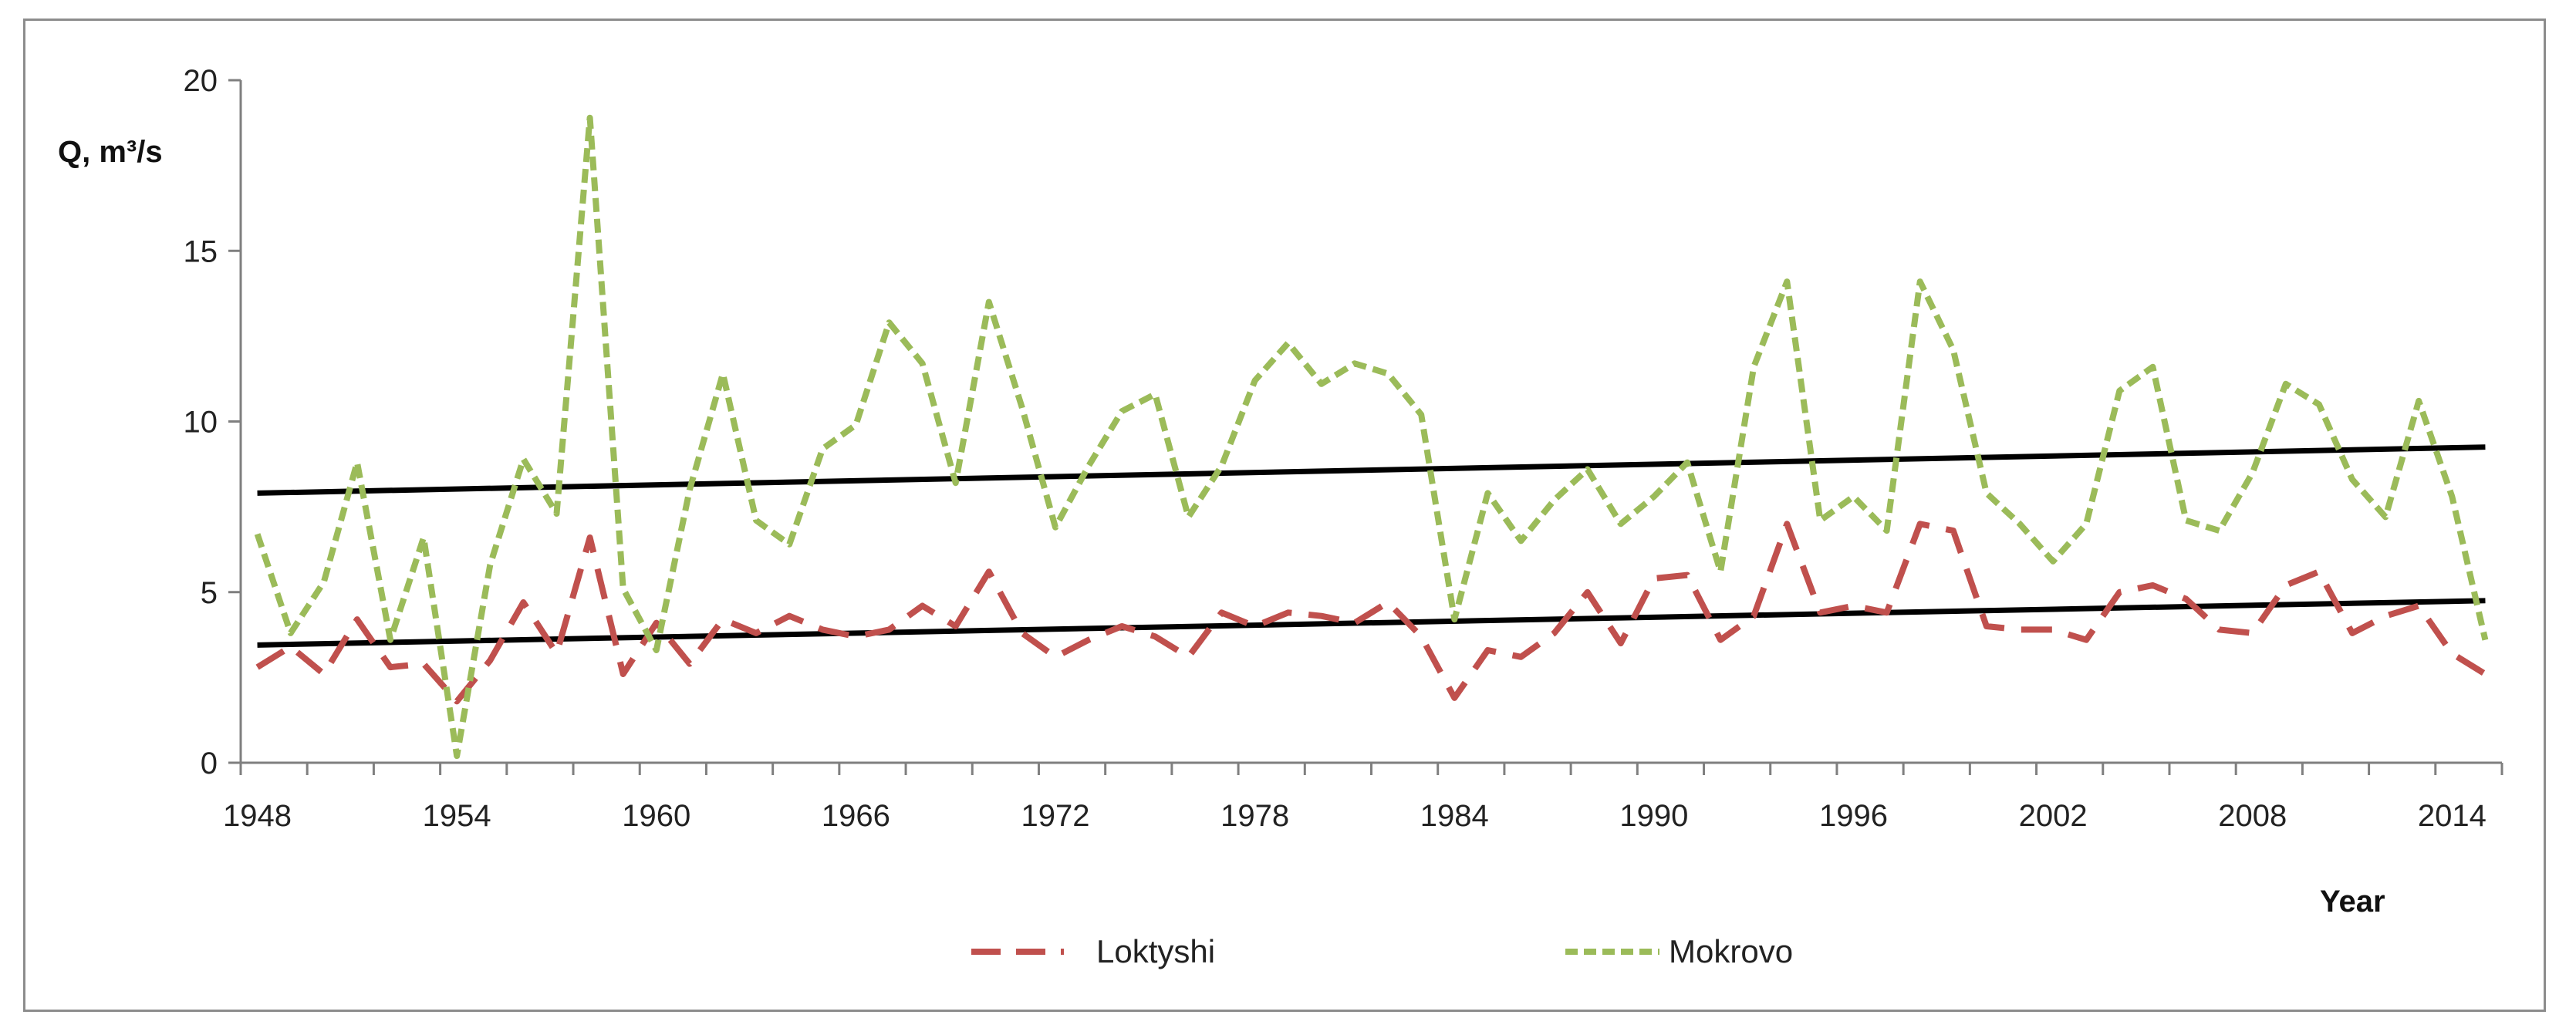 The image size is (2576, 1035). Describe the element at coordinates (1371, 470) in the screenshot. I see `trendline-mokrovo` at that location.